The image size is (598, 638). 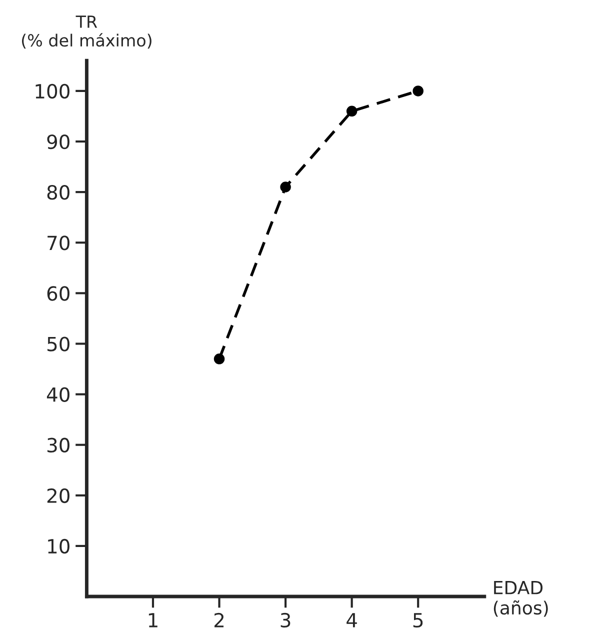 I want to click on y-tick-label: 70, so click(x=59, y=243).